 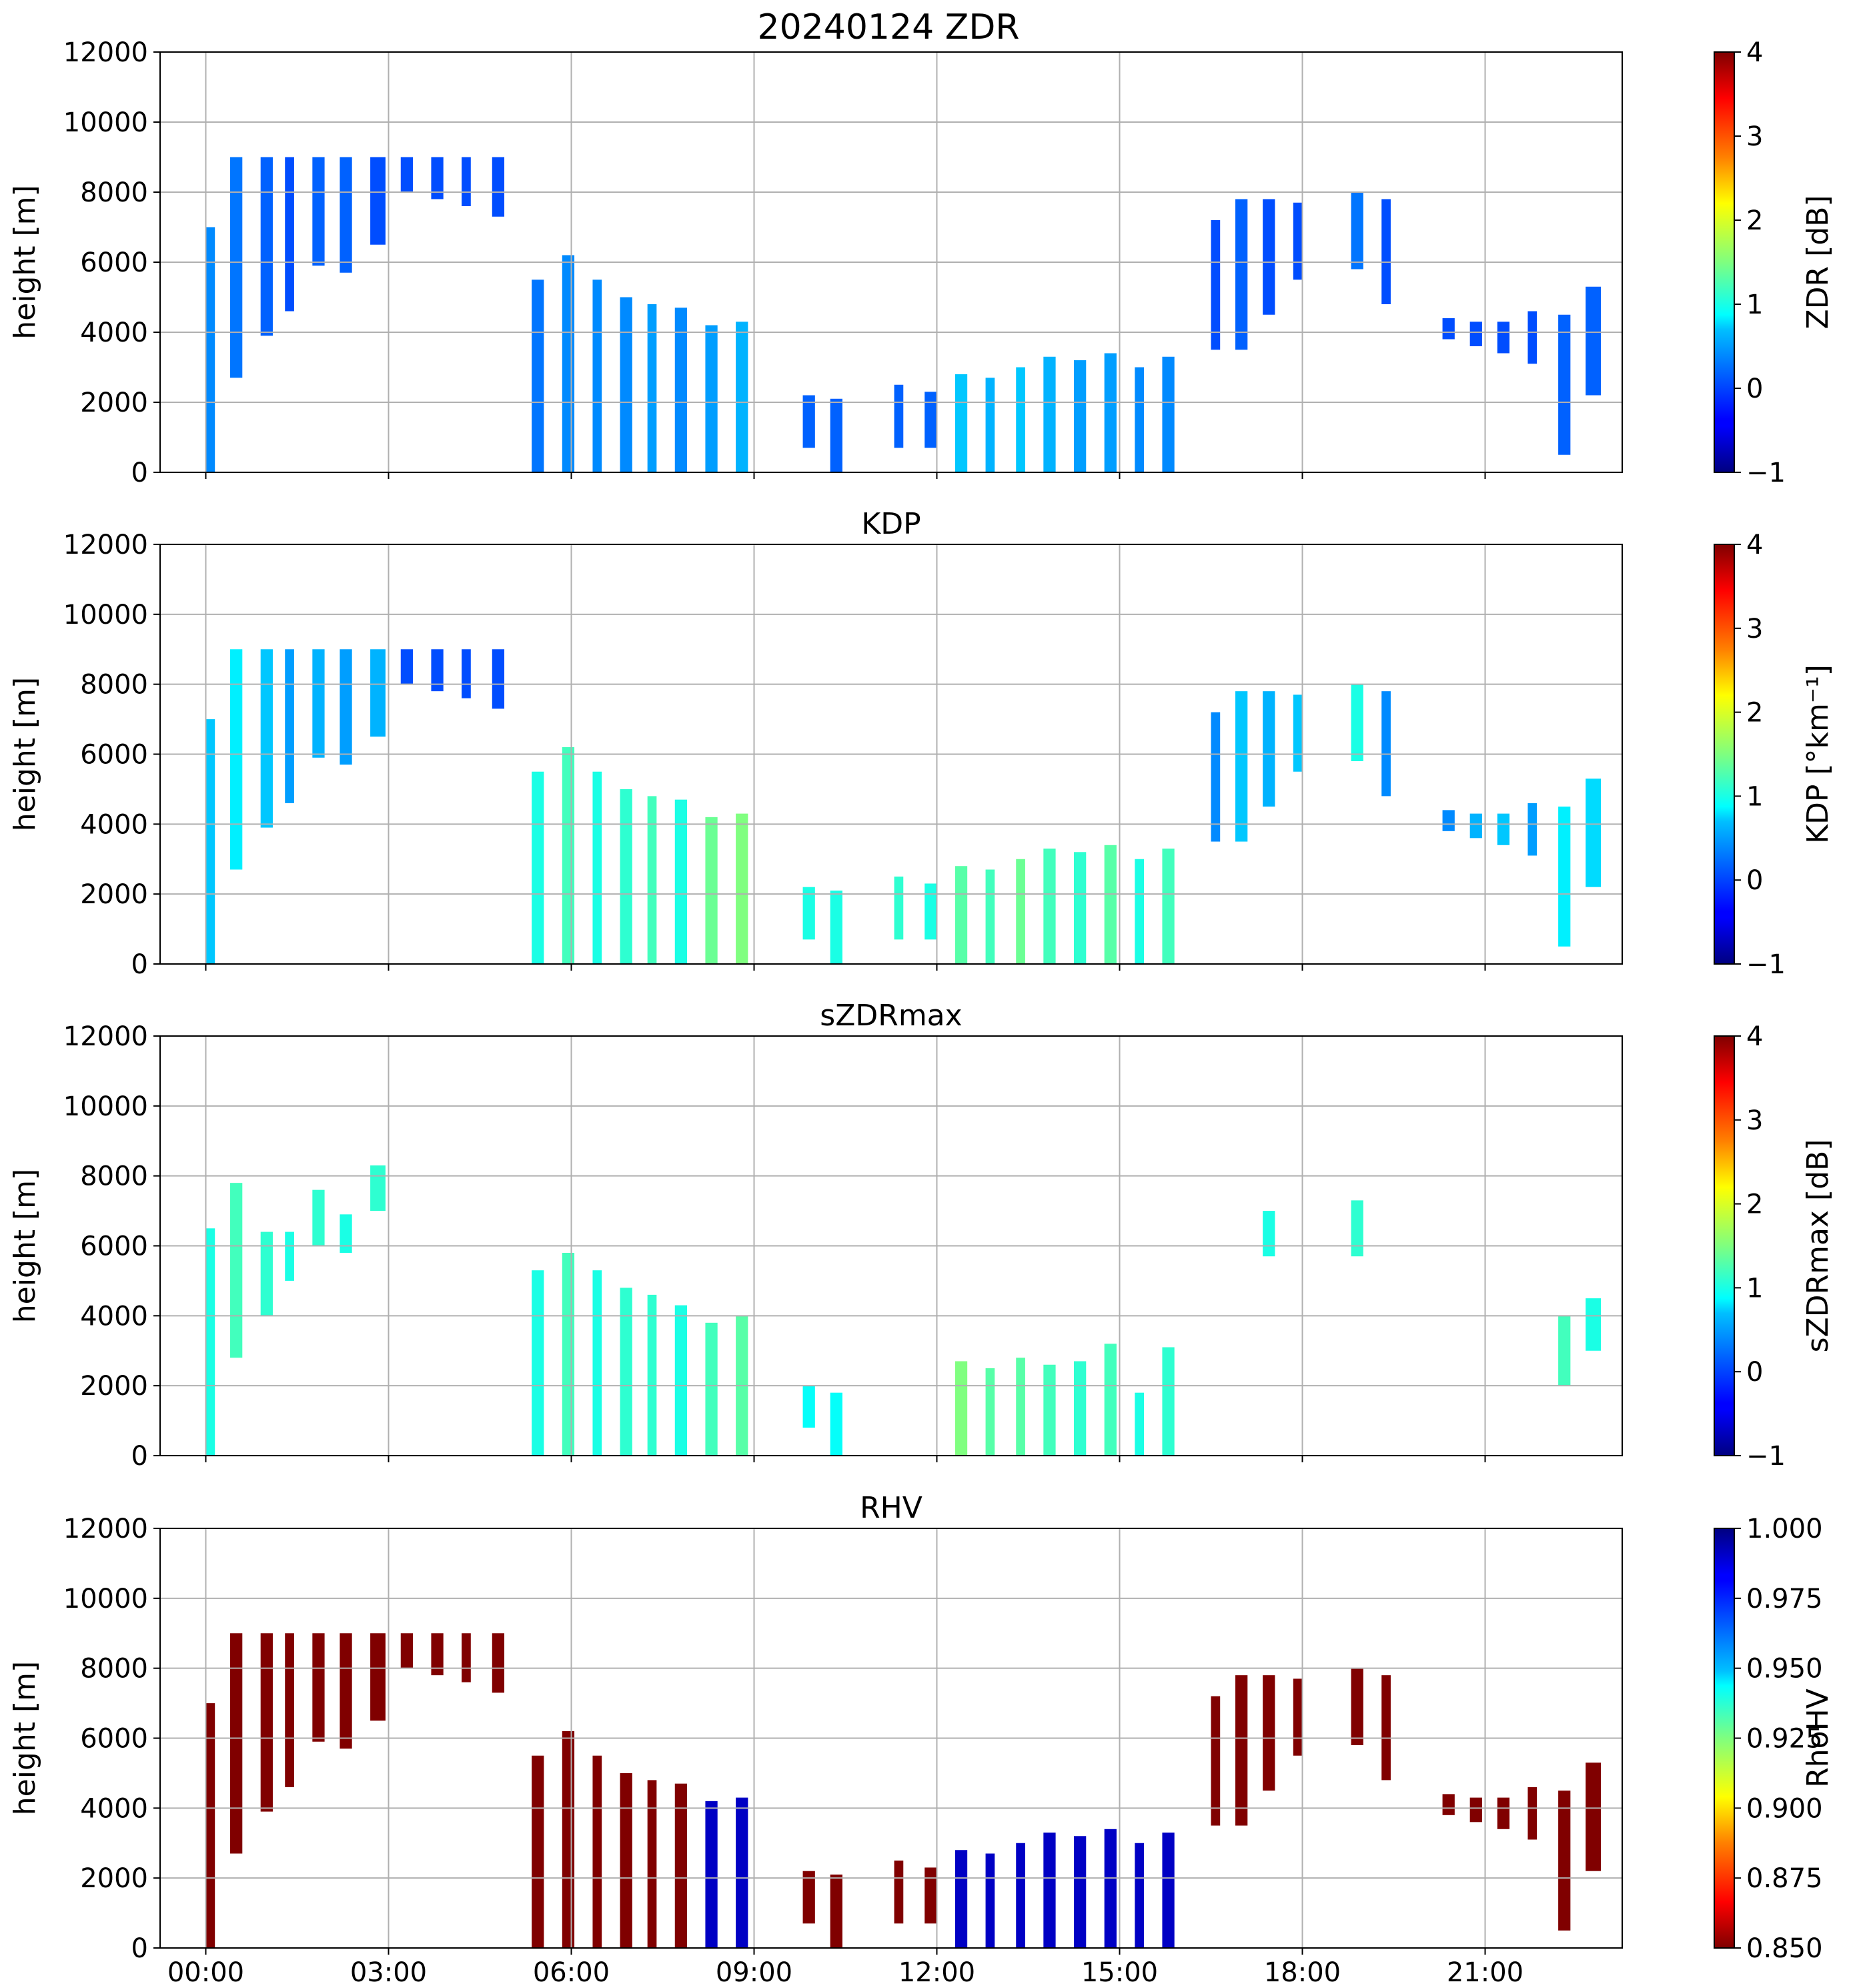 I want to click on colorbar, so click(x=1725, y=1738).